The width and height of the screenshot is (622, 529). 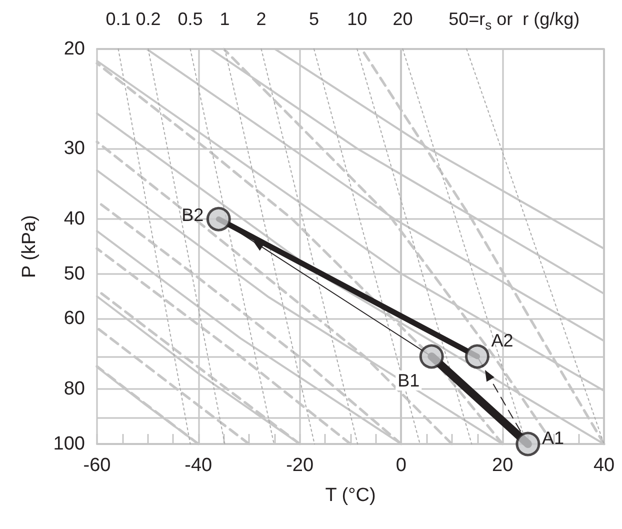 What do you see at coordinates (553, 438) in the screenshot?
I see `annotation: A1` at bounding box center [553, 438].